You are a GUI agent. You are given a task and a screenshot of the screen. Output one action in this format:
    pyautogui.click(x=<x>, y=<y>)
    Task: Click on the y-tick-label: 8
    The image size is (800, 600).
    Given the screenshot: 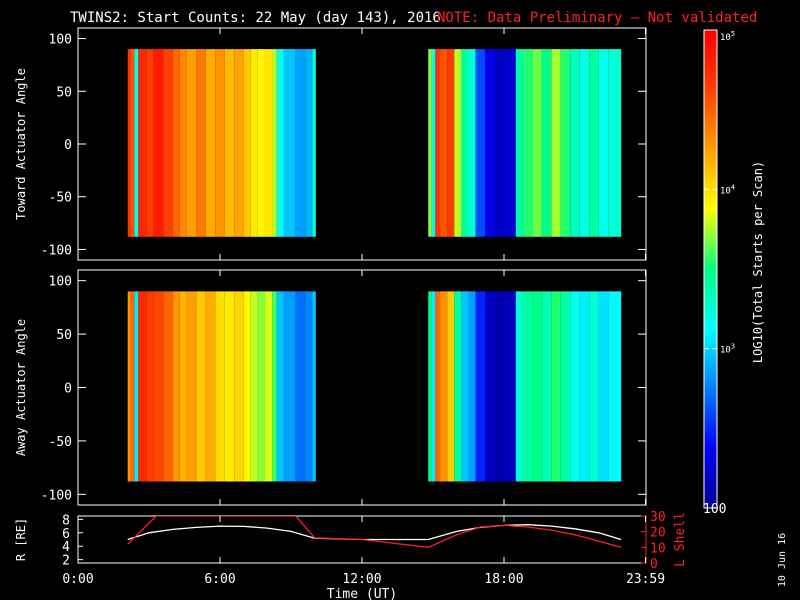 What is the action you would take?
    pyautogui.click(x=66, y=520)
    